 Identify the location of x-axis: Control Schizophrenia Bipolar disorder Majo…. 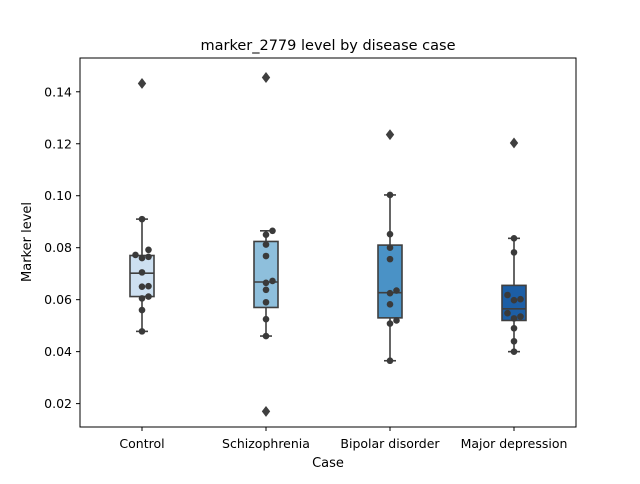
(343, 439).